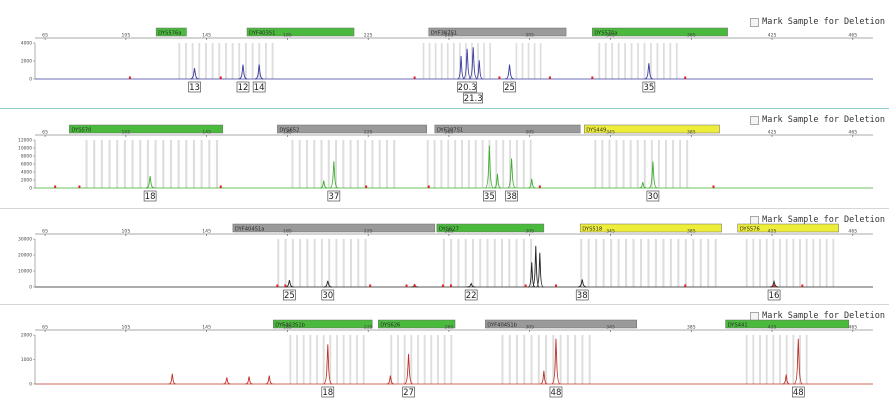 Image resolution: width=889 pixels, height=404 pixels. Describe the element at coordinates (290, 325) in the screenshot. I see `marker-name: DYF403S1b` at that location.